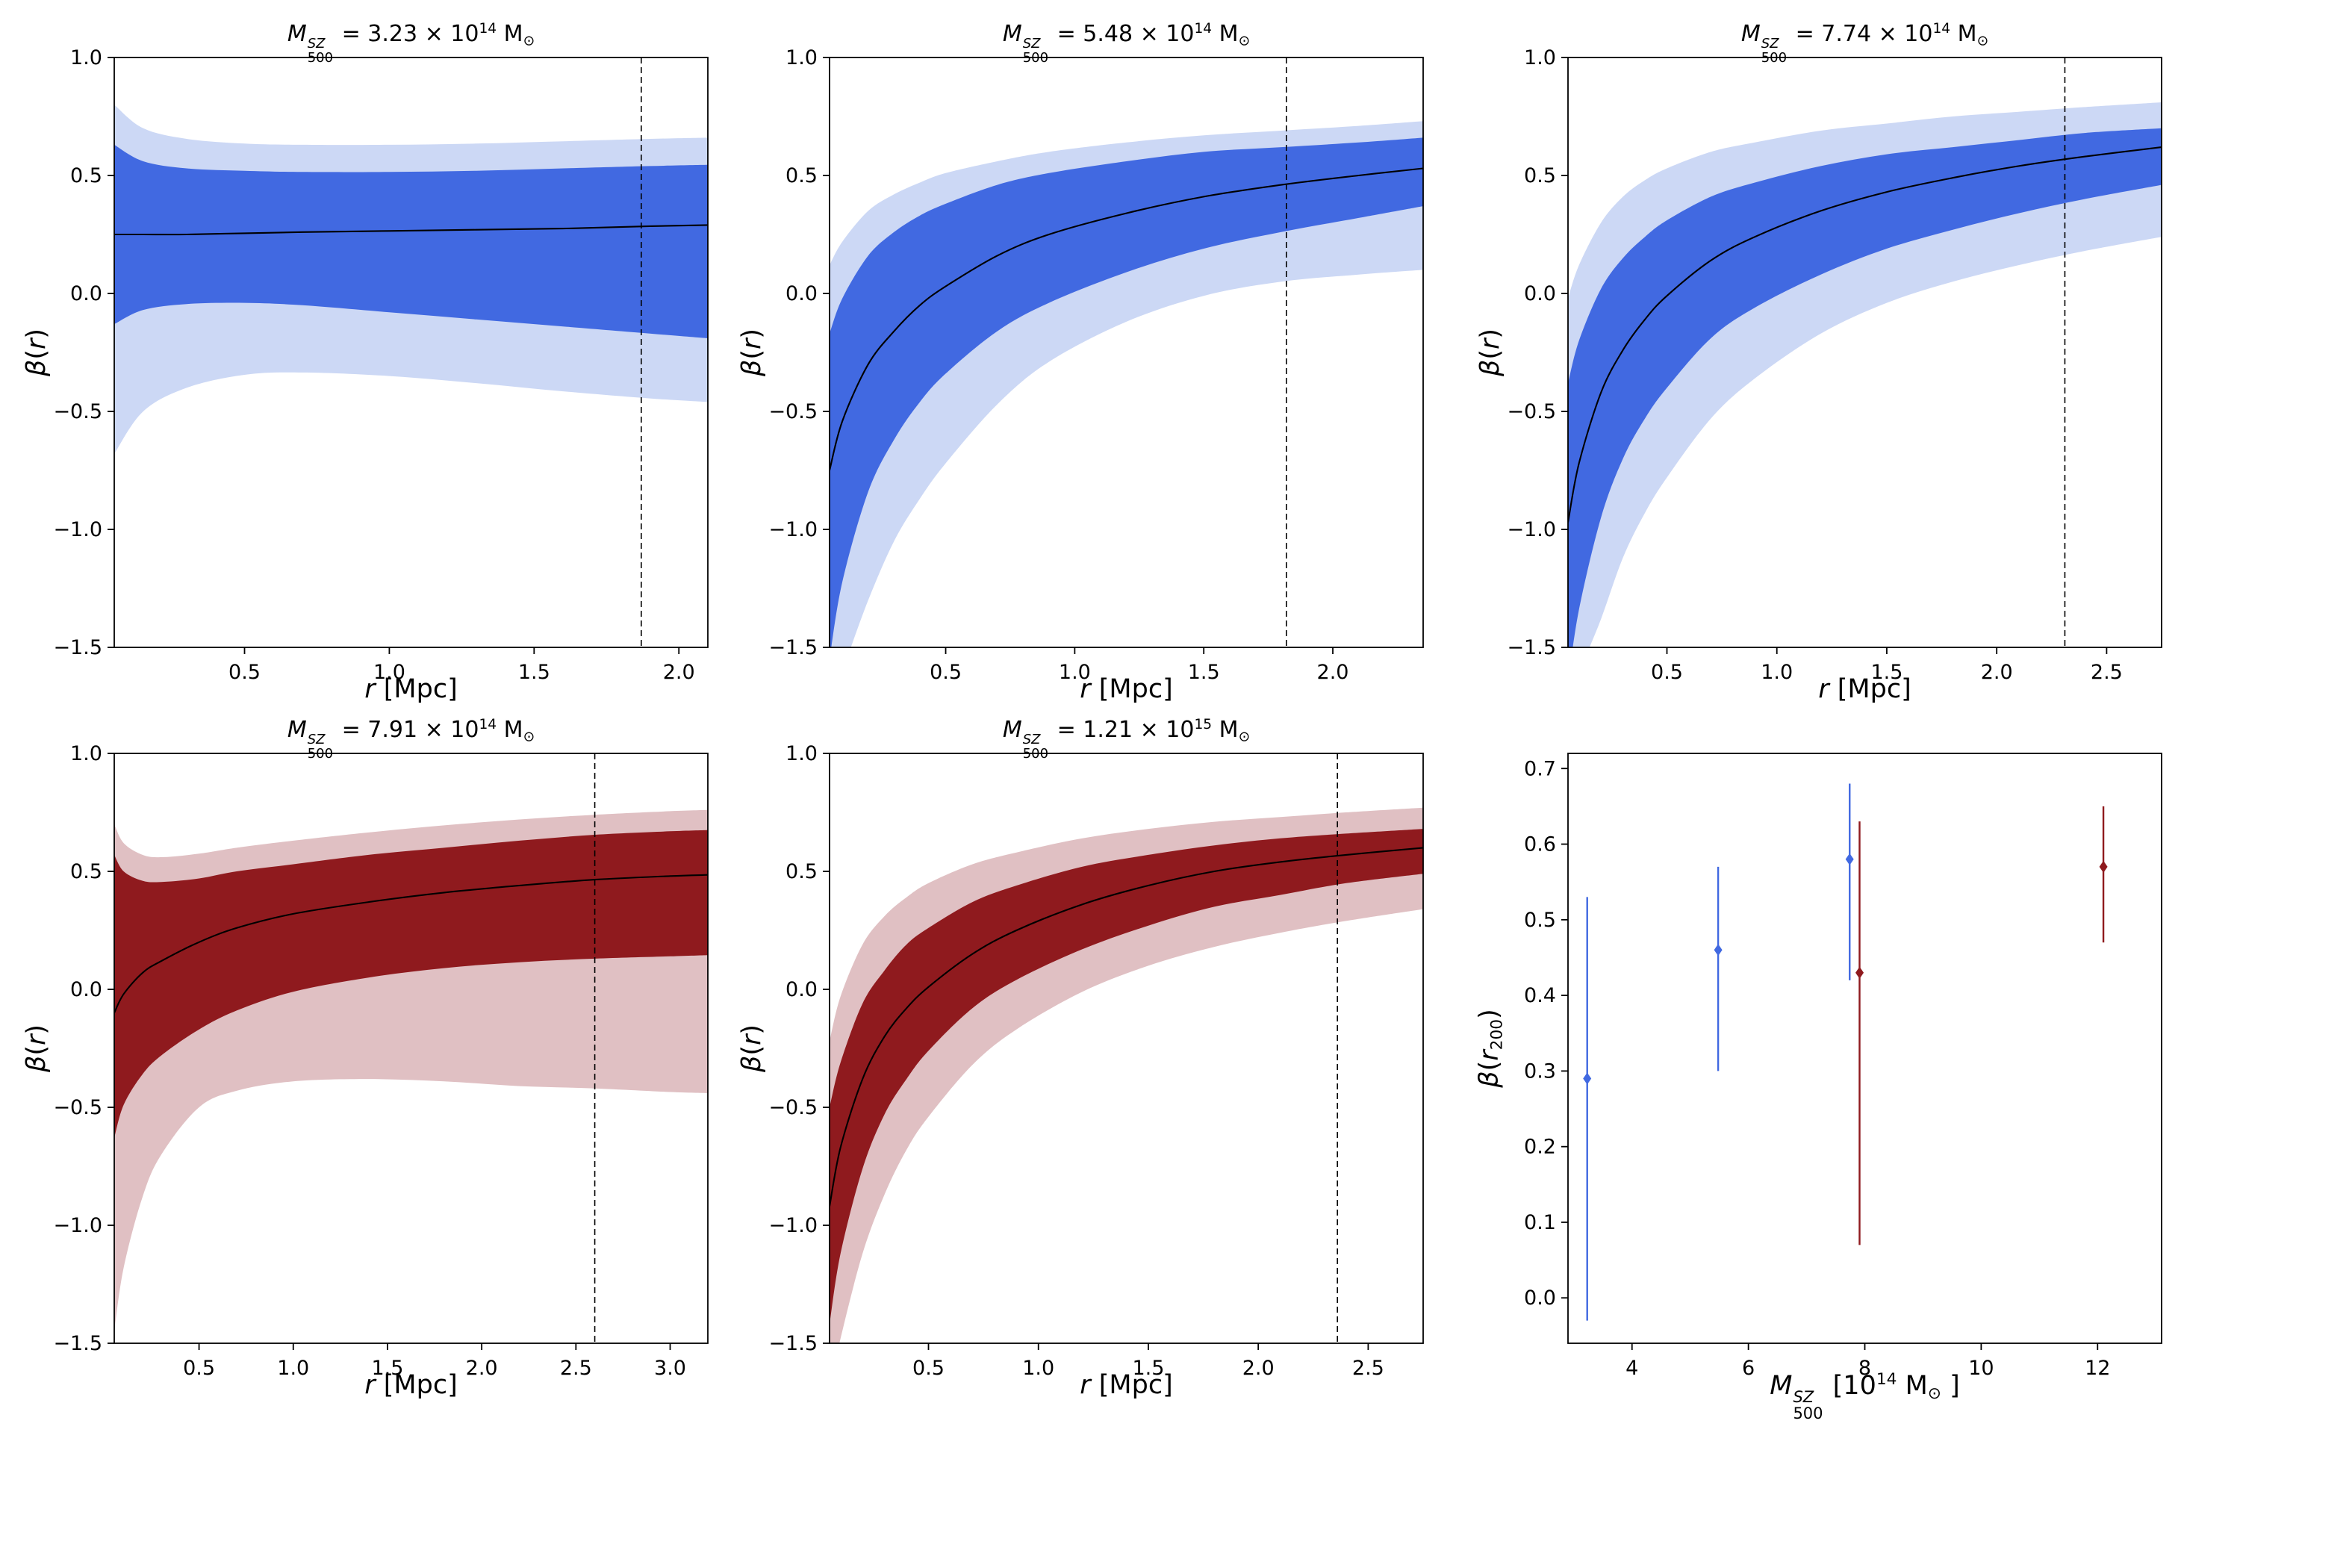 Image resolution: width=2352 pixels, height=1568 pixels. Describe the element at coordinates (1126, 43) in the screenshot. I see `panel-title: M SZ 500 = 5.48 × 1014 M⊙` at that location.